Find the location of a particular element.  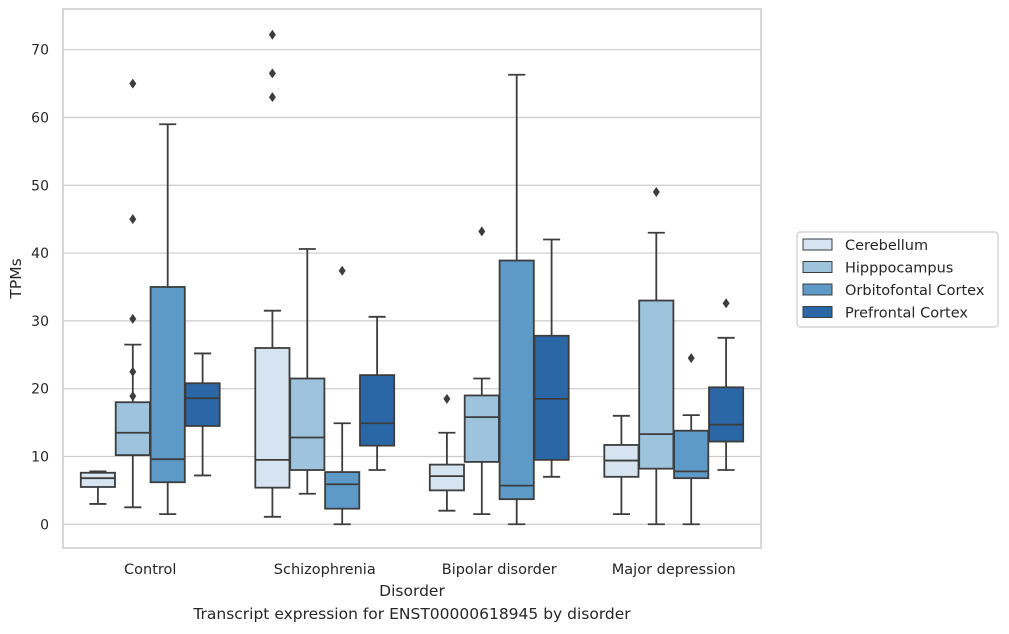

y-tick-label: 10 is located at coordinates (40, 457).